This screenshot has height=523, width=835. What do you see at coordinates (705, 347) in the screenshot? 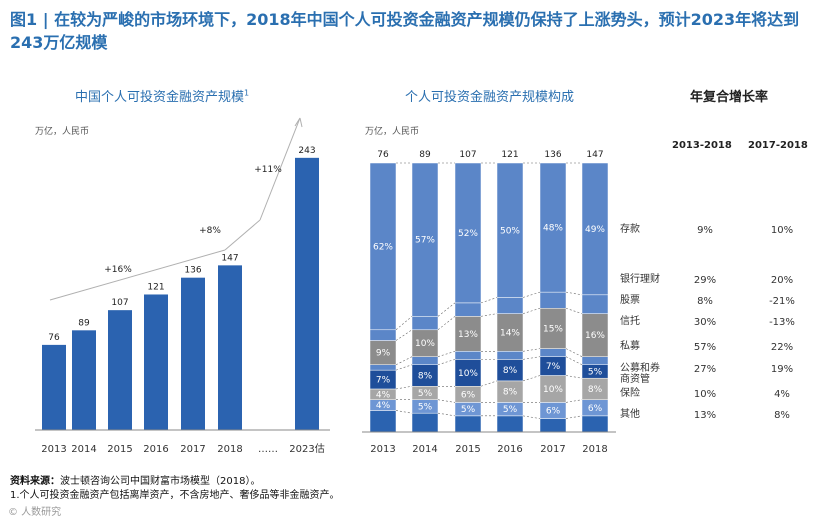
I see `growth-rate-2013-2018: 57%` at bounding box center [705, 347].